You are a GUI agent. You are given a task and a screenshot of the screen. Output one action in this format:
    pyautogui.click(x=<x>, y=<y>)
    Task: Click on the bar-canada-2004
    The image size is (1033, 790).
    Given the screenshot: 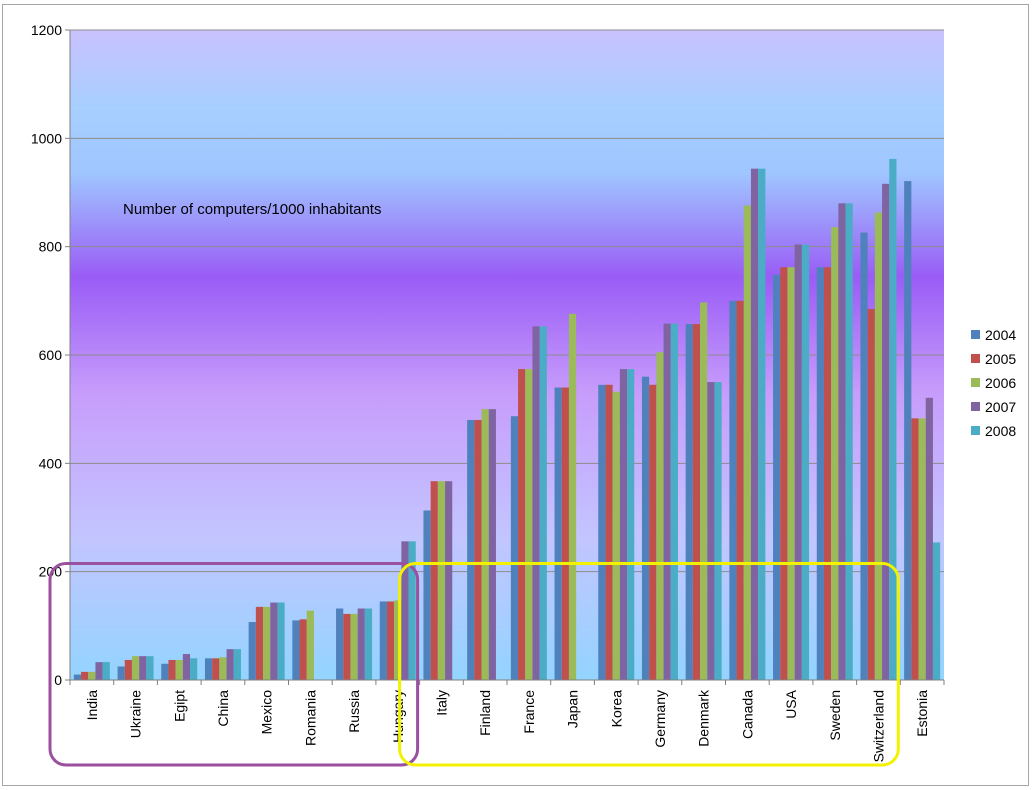 What is the action you would take?
    pyautogui.click(x=733, y=490)
    